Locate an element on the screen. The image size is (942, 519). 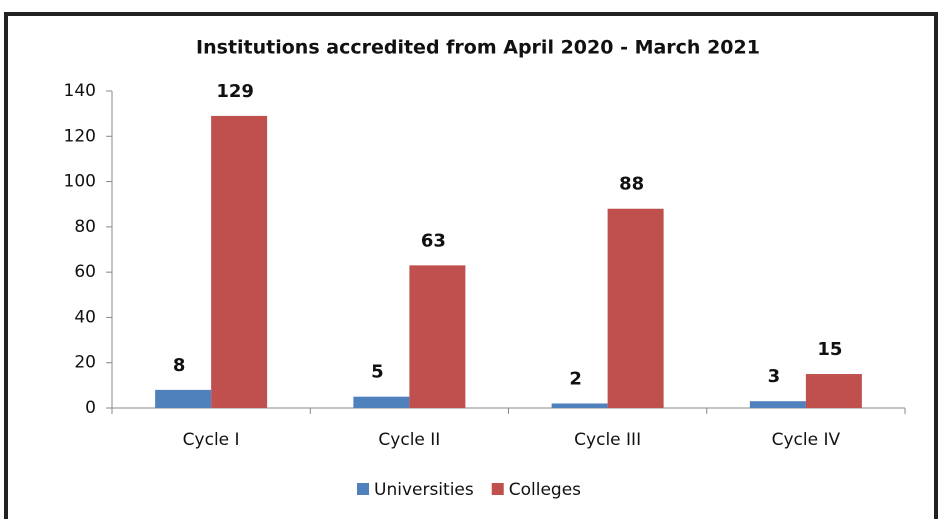
y-tick-label: 140 is located at coordinates (80, 91).